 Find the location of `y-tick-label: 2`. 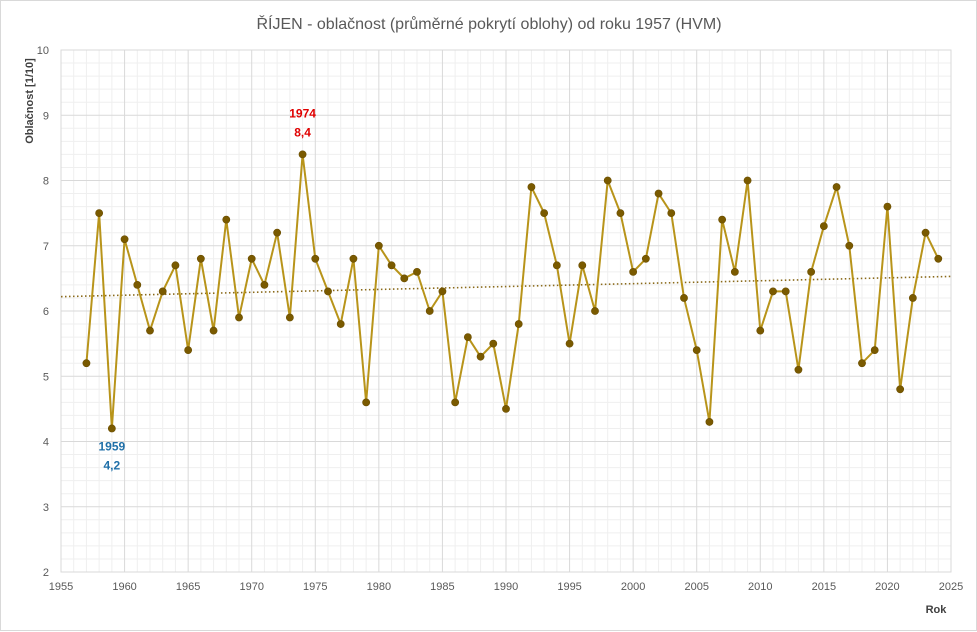

y-tick-label: 2 is located at coordinates (46, 573).